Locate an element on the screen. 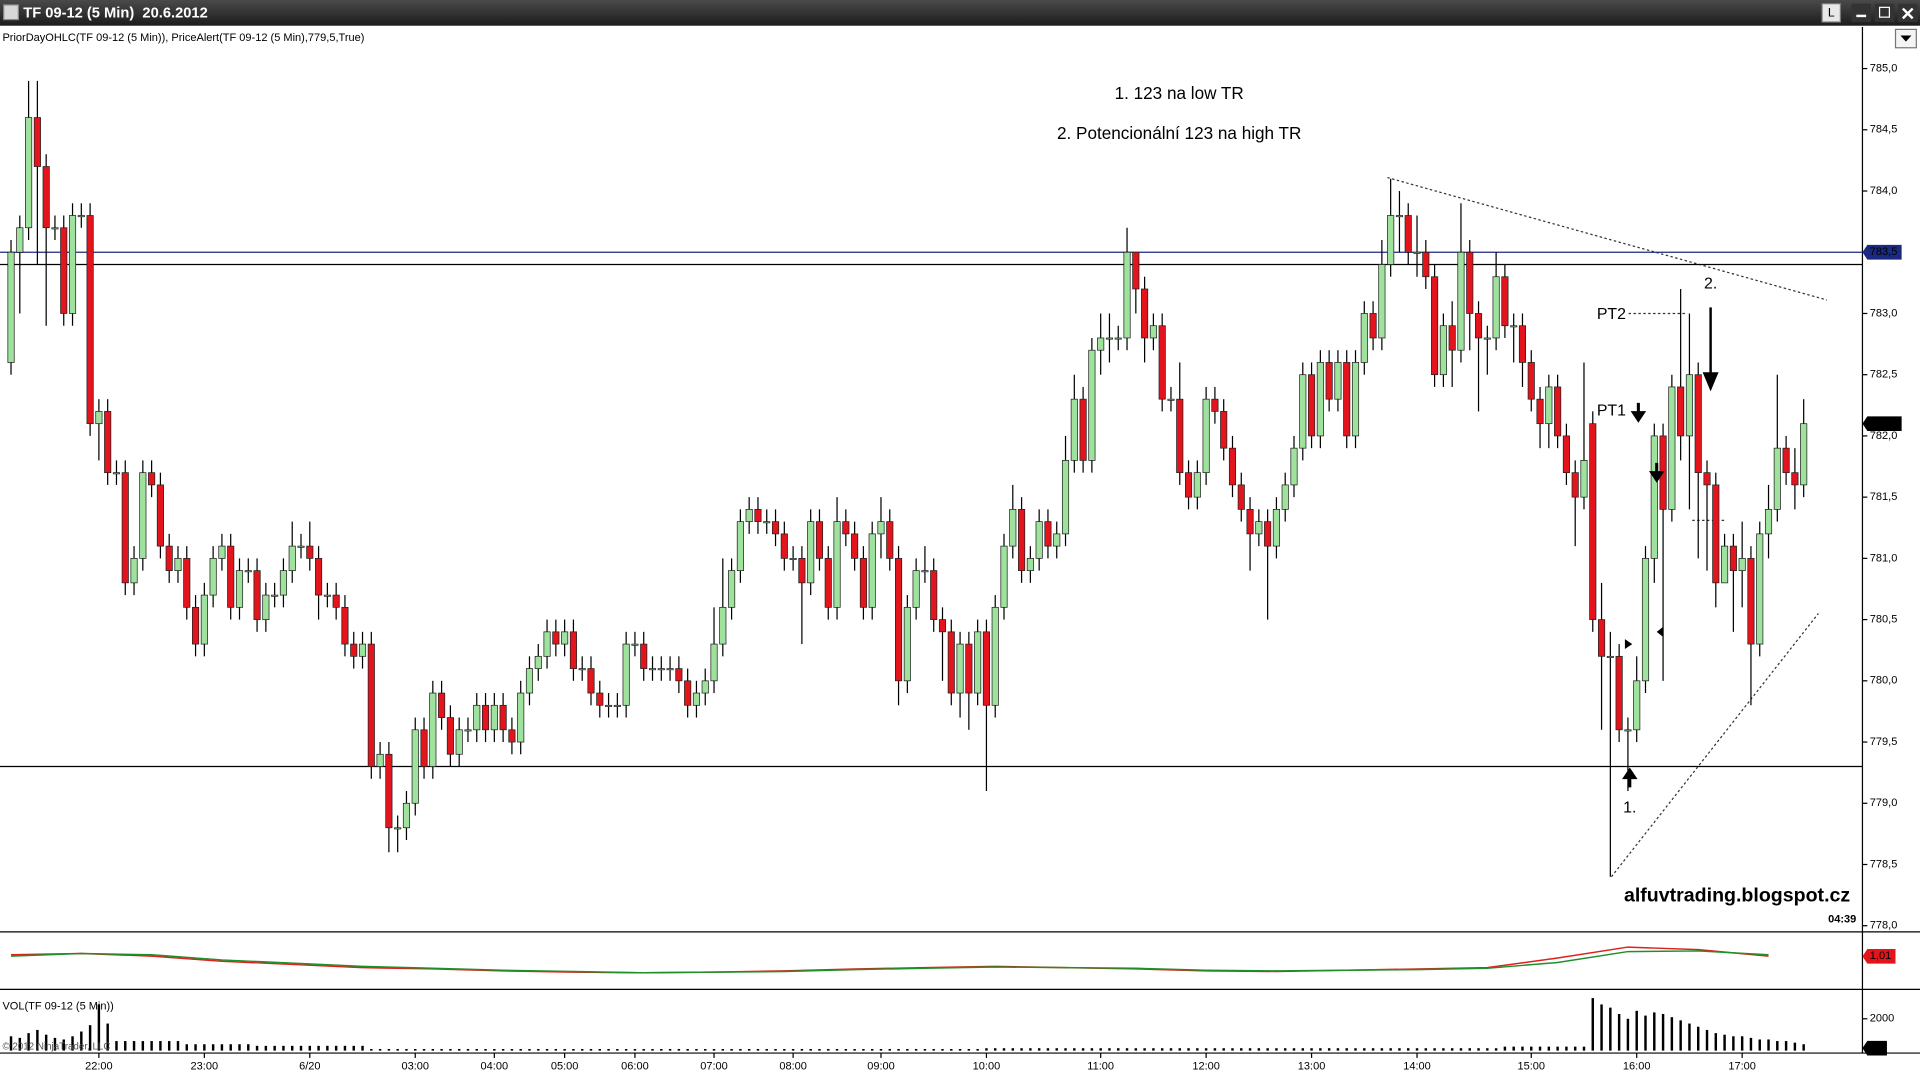 The image size is (1920, 1080). annotation: 1. is located at coordinates (1629, 807).